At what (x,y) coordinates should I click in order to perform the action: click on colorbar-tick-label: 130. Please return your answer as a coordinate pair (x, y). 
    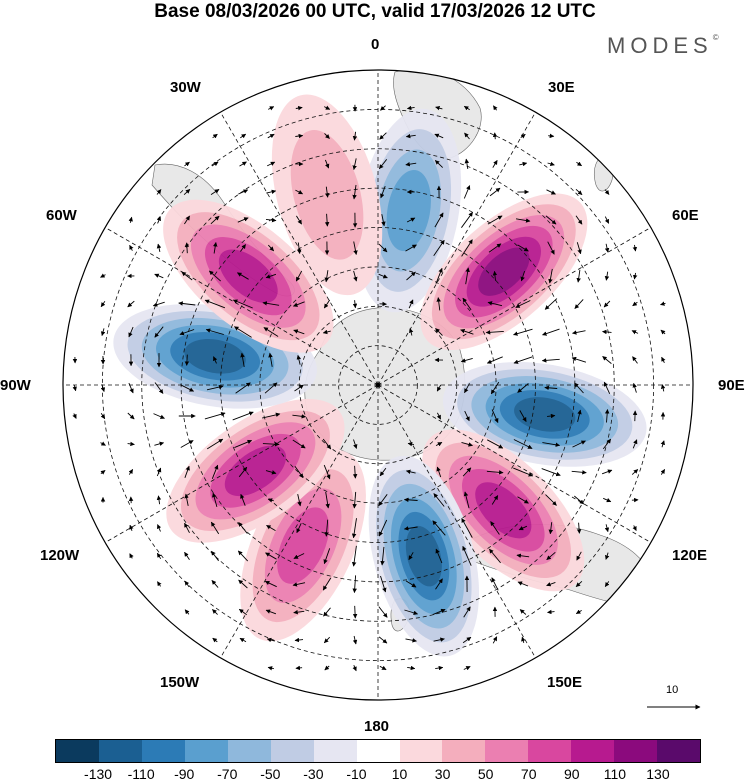
    Looking at the image, I should click on (658, 774).